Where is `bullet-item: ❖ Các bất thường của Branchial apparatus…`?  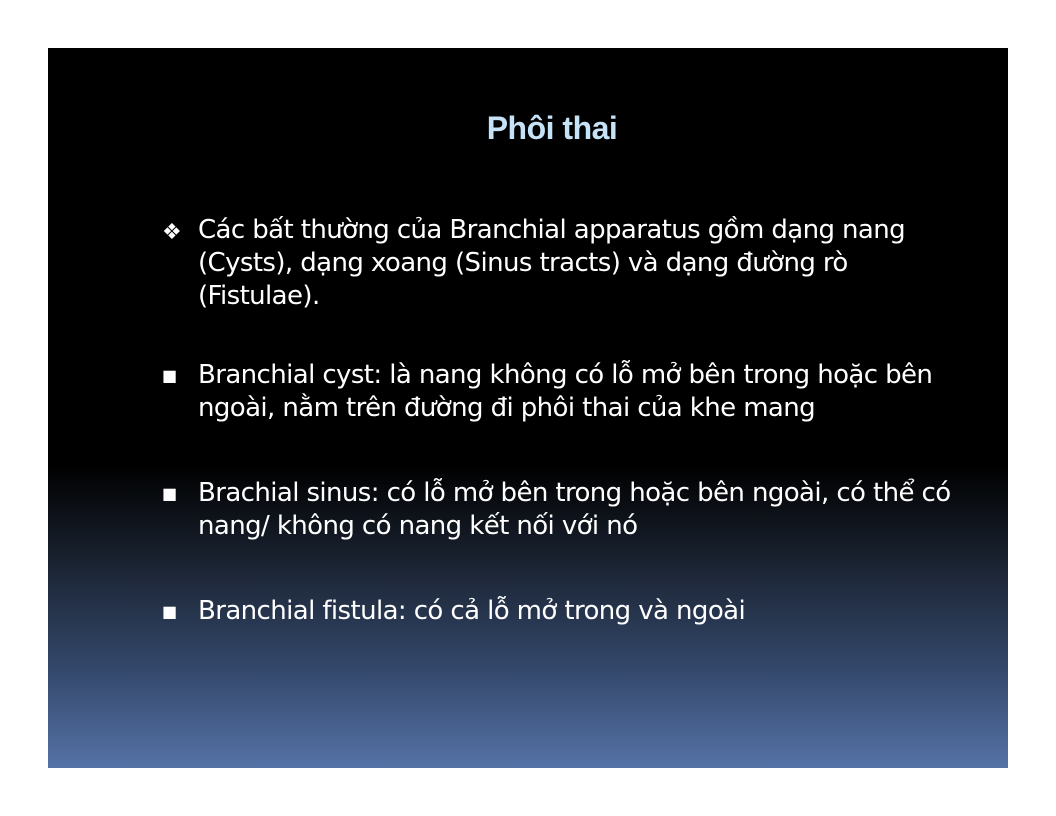
bullet-item: ❖ Các bất thường của Branchial apparatus… is located at coordinates (560, 263).